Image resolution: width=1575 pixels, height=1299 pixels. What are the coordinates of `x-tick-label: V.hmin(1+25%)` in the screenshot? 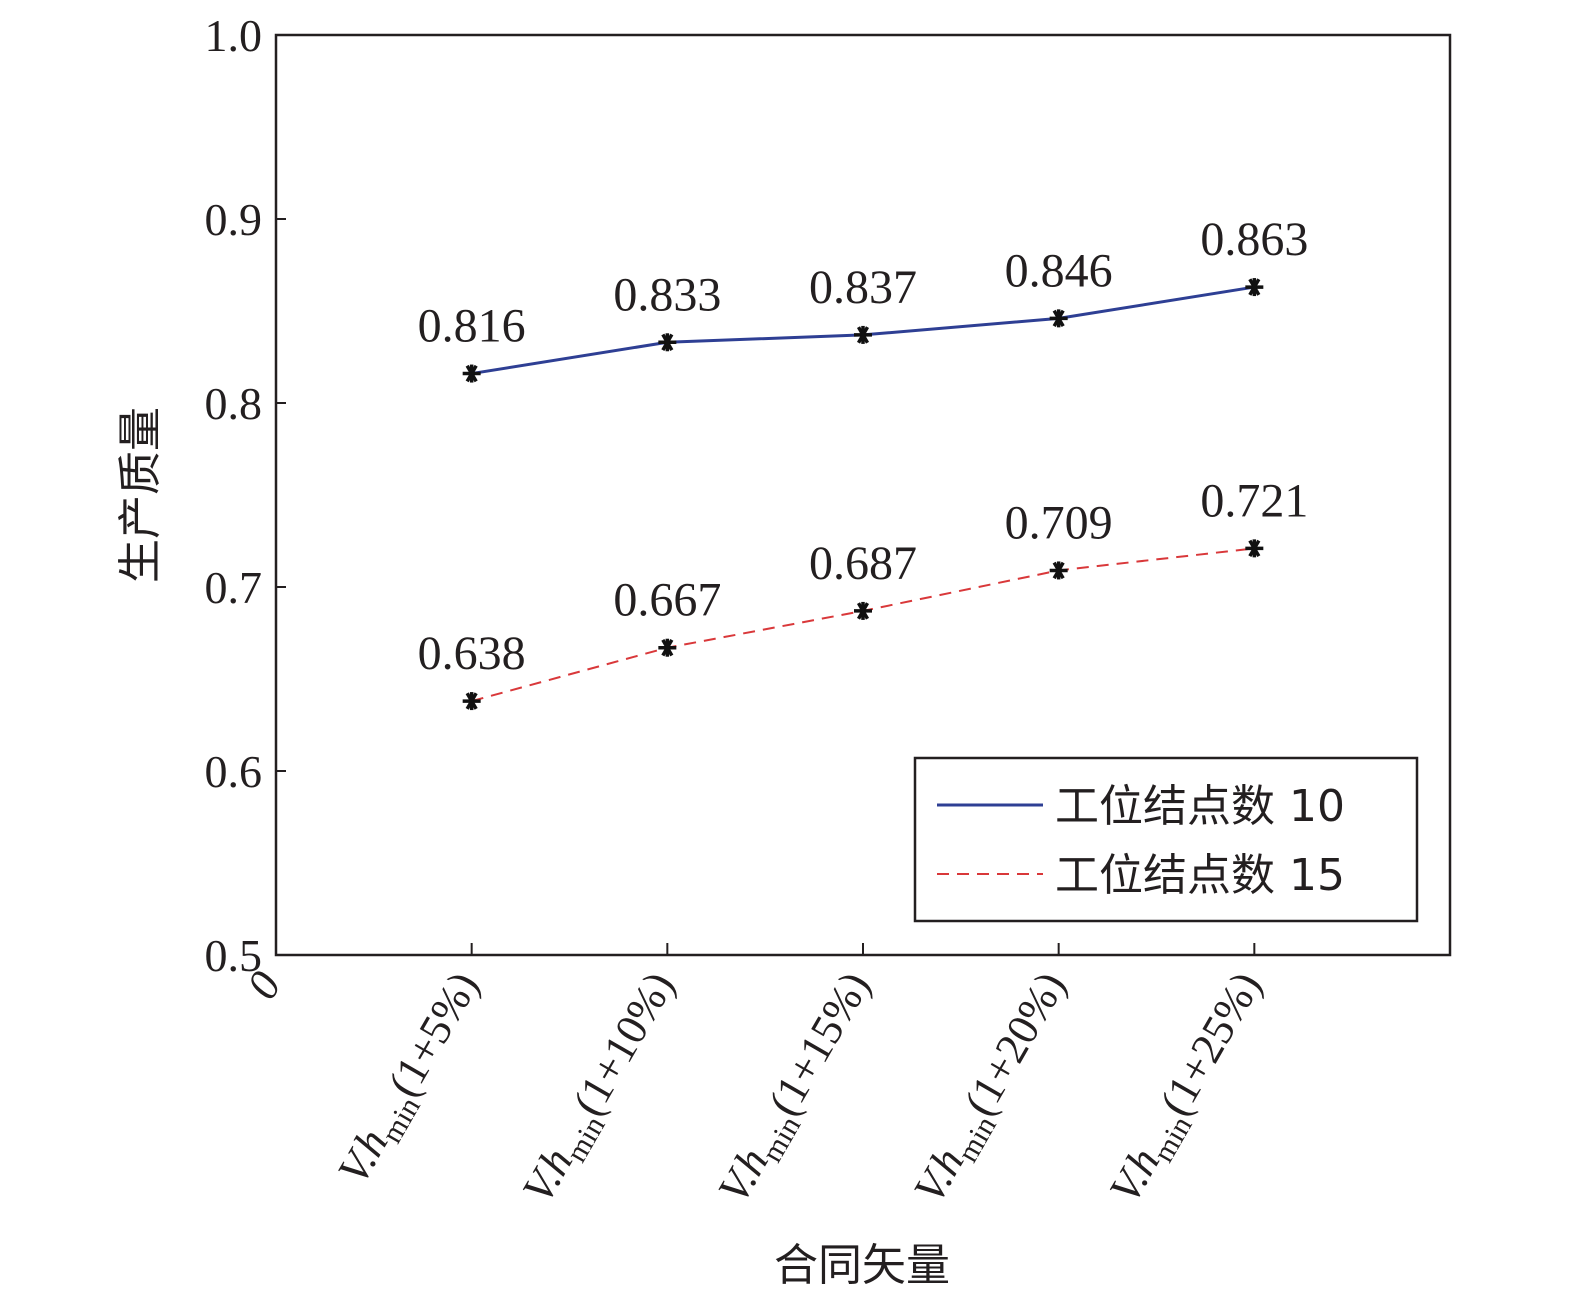 It's located at (1188, 1089).